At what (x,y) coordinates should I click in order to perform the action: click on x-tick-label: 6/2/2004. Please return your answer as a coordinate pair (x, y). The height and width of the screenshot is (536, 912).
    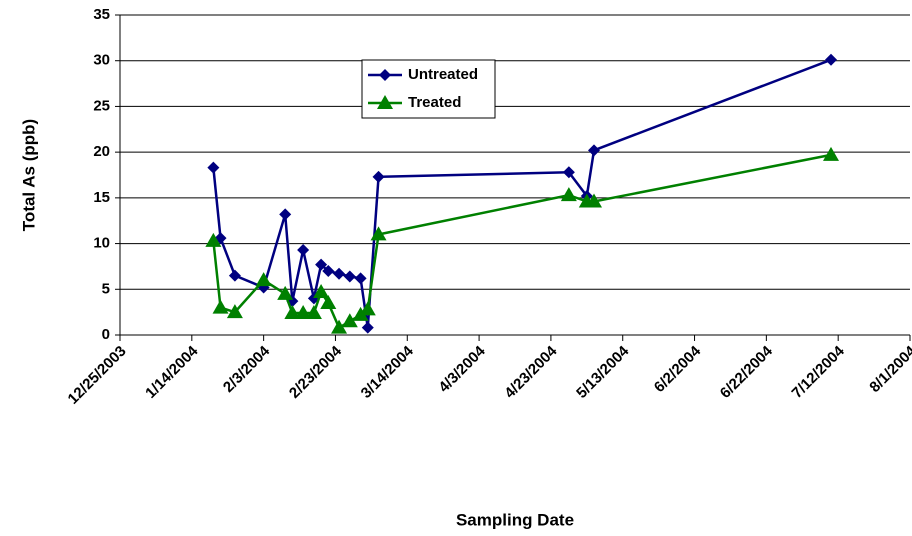
    Looking at the image, I should click on (678, 369).